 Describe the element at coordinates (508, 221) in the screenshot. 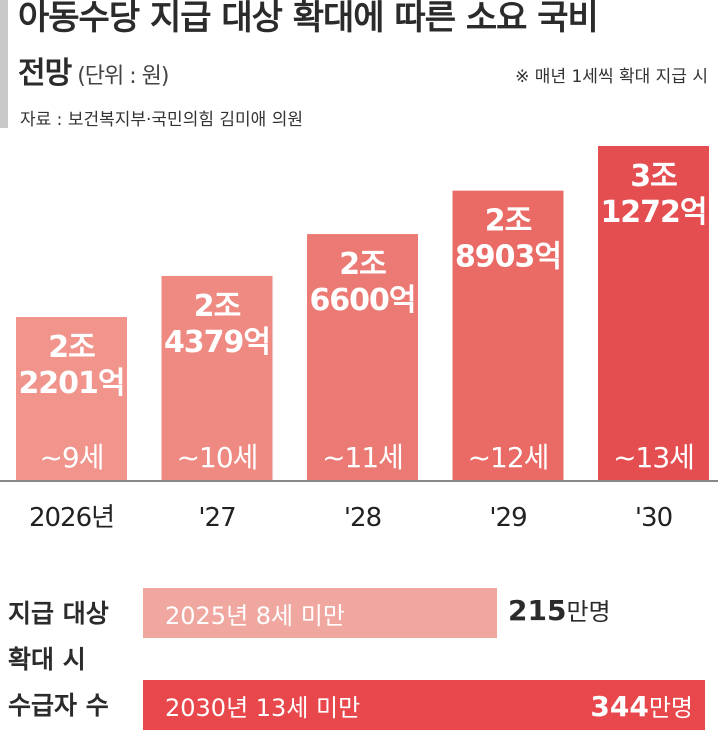

I see `bar-value-label-3-0: 2조` at that location.